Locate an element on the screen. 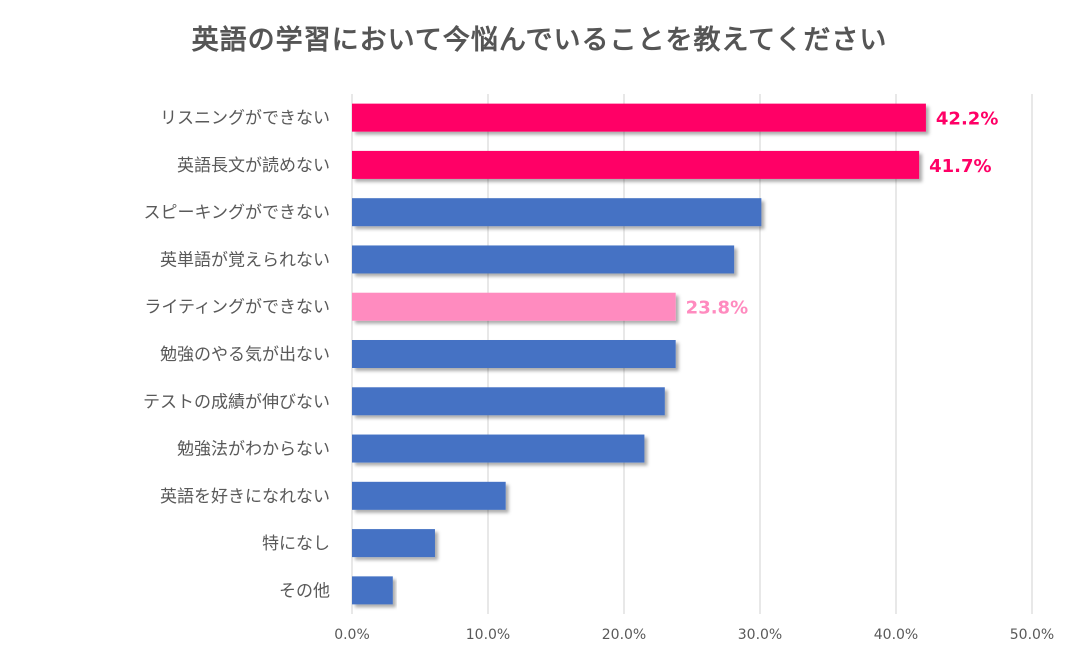  category-label: 英語長文が読めない is located at coordinates (253, 166).